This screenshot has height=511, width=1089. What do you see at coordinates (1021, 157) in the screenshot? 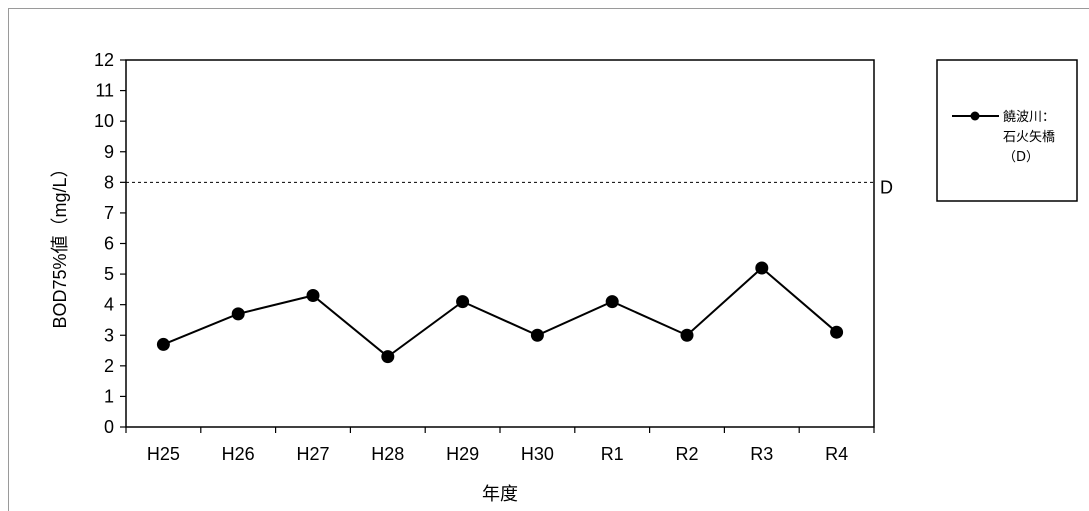
I see `legend-label: （D）` at bounding box center [1021, 157].